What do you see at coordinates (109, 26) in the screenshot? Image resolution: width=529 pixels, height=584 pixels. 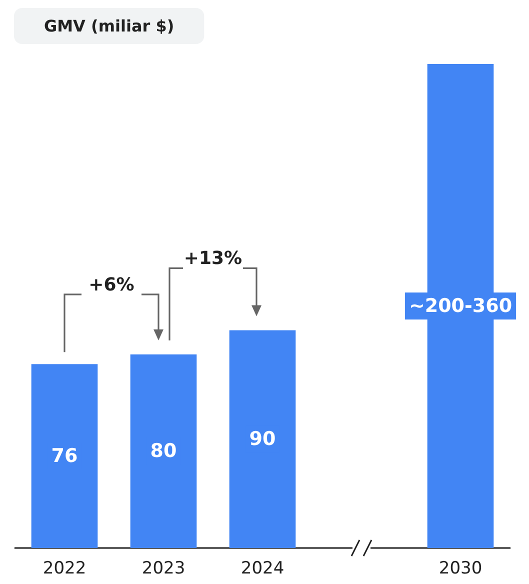 I see `chart-title: GMV (miliar $)` at bounding box center [109, 26].